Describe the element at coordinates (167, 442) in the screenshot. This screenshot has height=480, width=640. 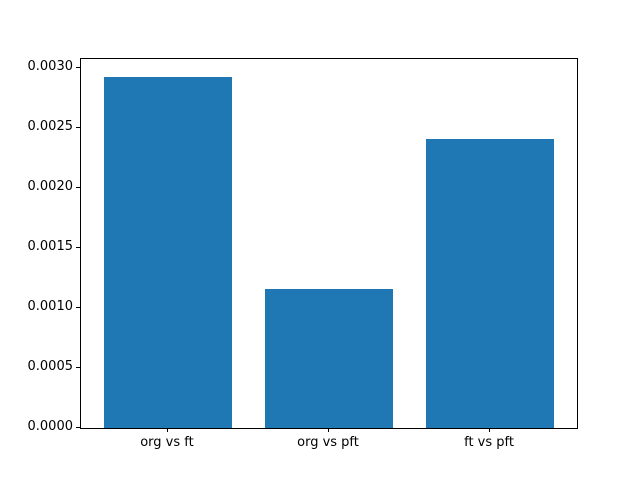
I see `x-axis-category-label: org vs ft` at that location.